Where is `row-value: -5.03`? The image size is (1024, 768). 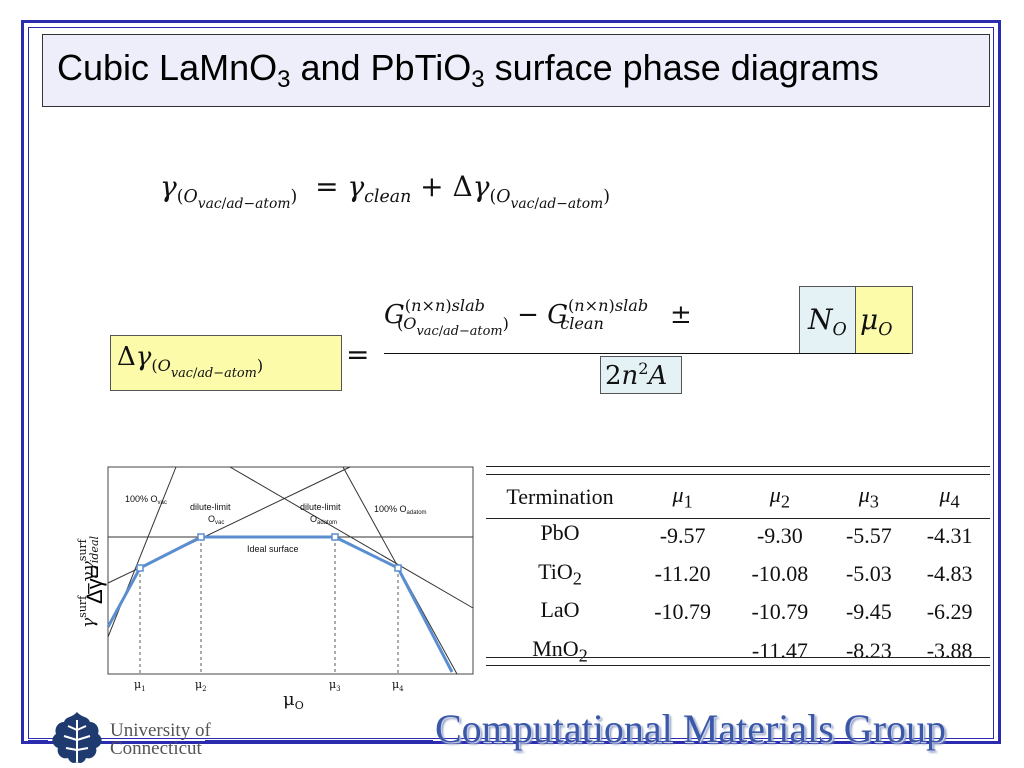
row-value: -5.03 is located at coordinates (868, 573).